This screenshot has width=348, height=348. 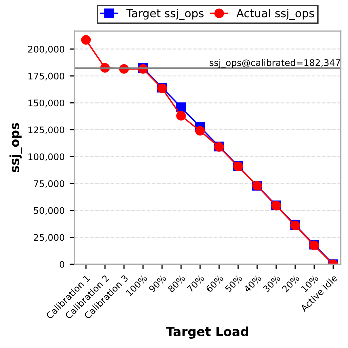 I want to click on y-tick-label: 50,000, so click(x=49, y=211).